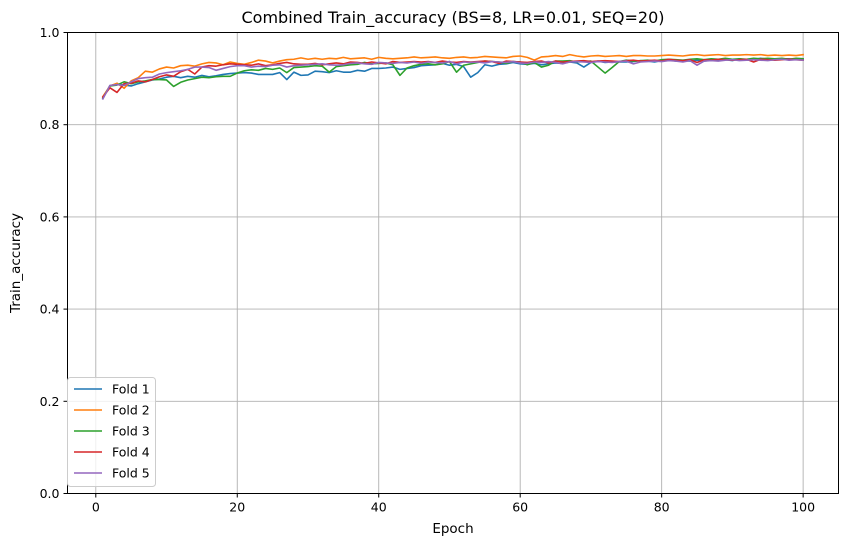 The width and height of the screenshot is (846, 547). Describe the element at coordinates (50, 124) in the screenshot. I see `y-tick-label: 0.8` at that location.